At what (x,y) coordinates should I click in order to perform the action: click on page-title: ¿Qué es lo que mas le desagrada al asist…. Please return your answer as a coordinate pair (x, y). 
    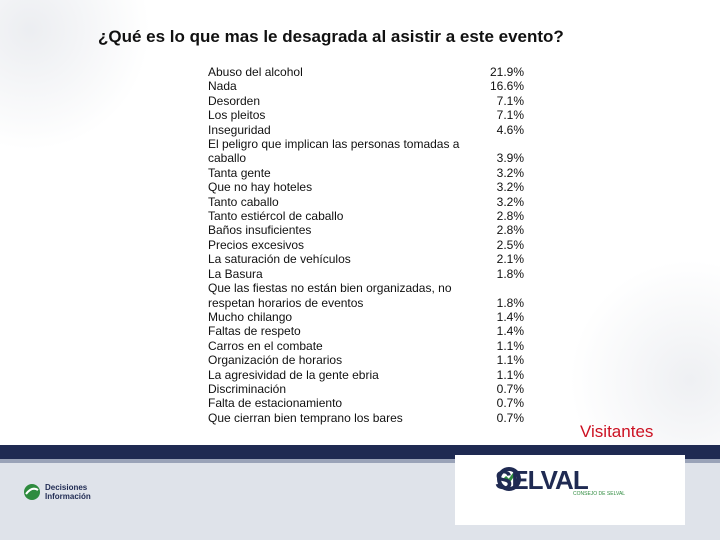
    Looking at the image, I should click on (331, 36).